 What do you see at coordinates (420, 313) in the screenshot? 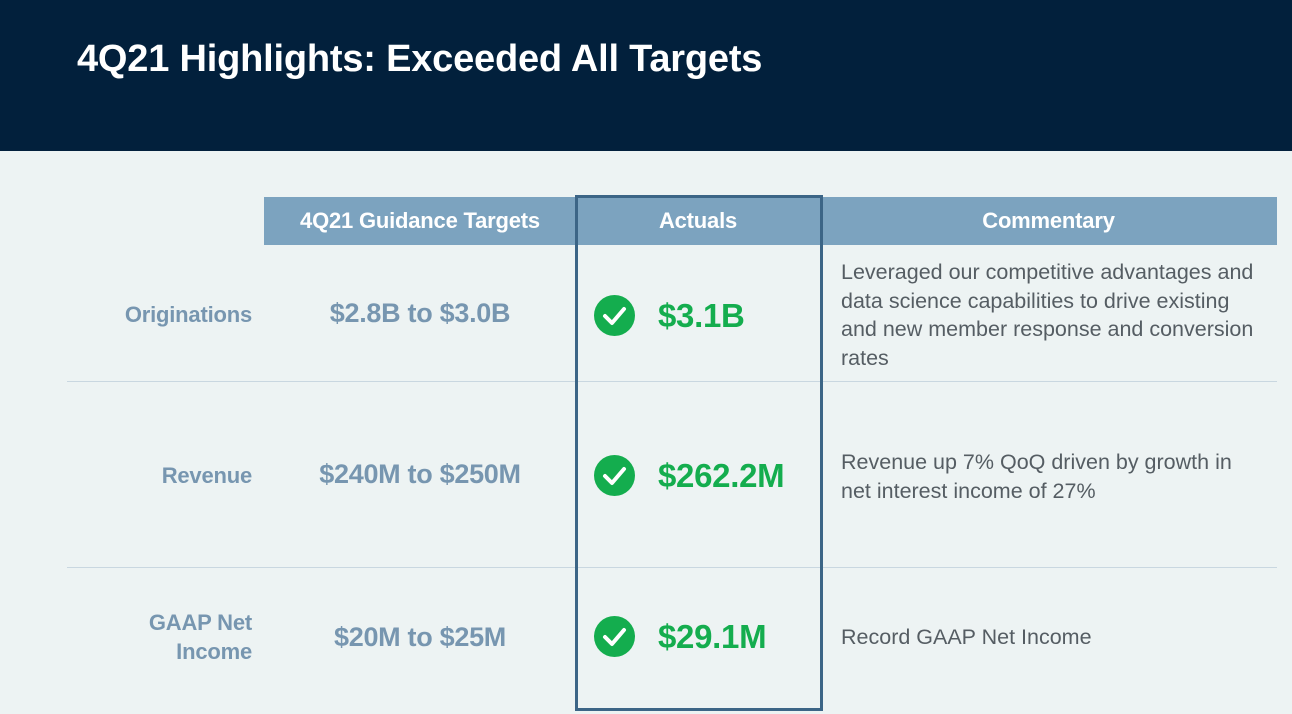
I see `row-target-originations: $2.8B to $3.0B` at bounding box center [420, 313].